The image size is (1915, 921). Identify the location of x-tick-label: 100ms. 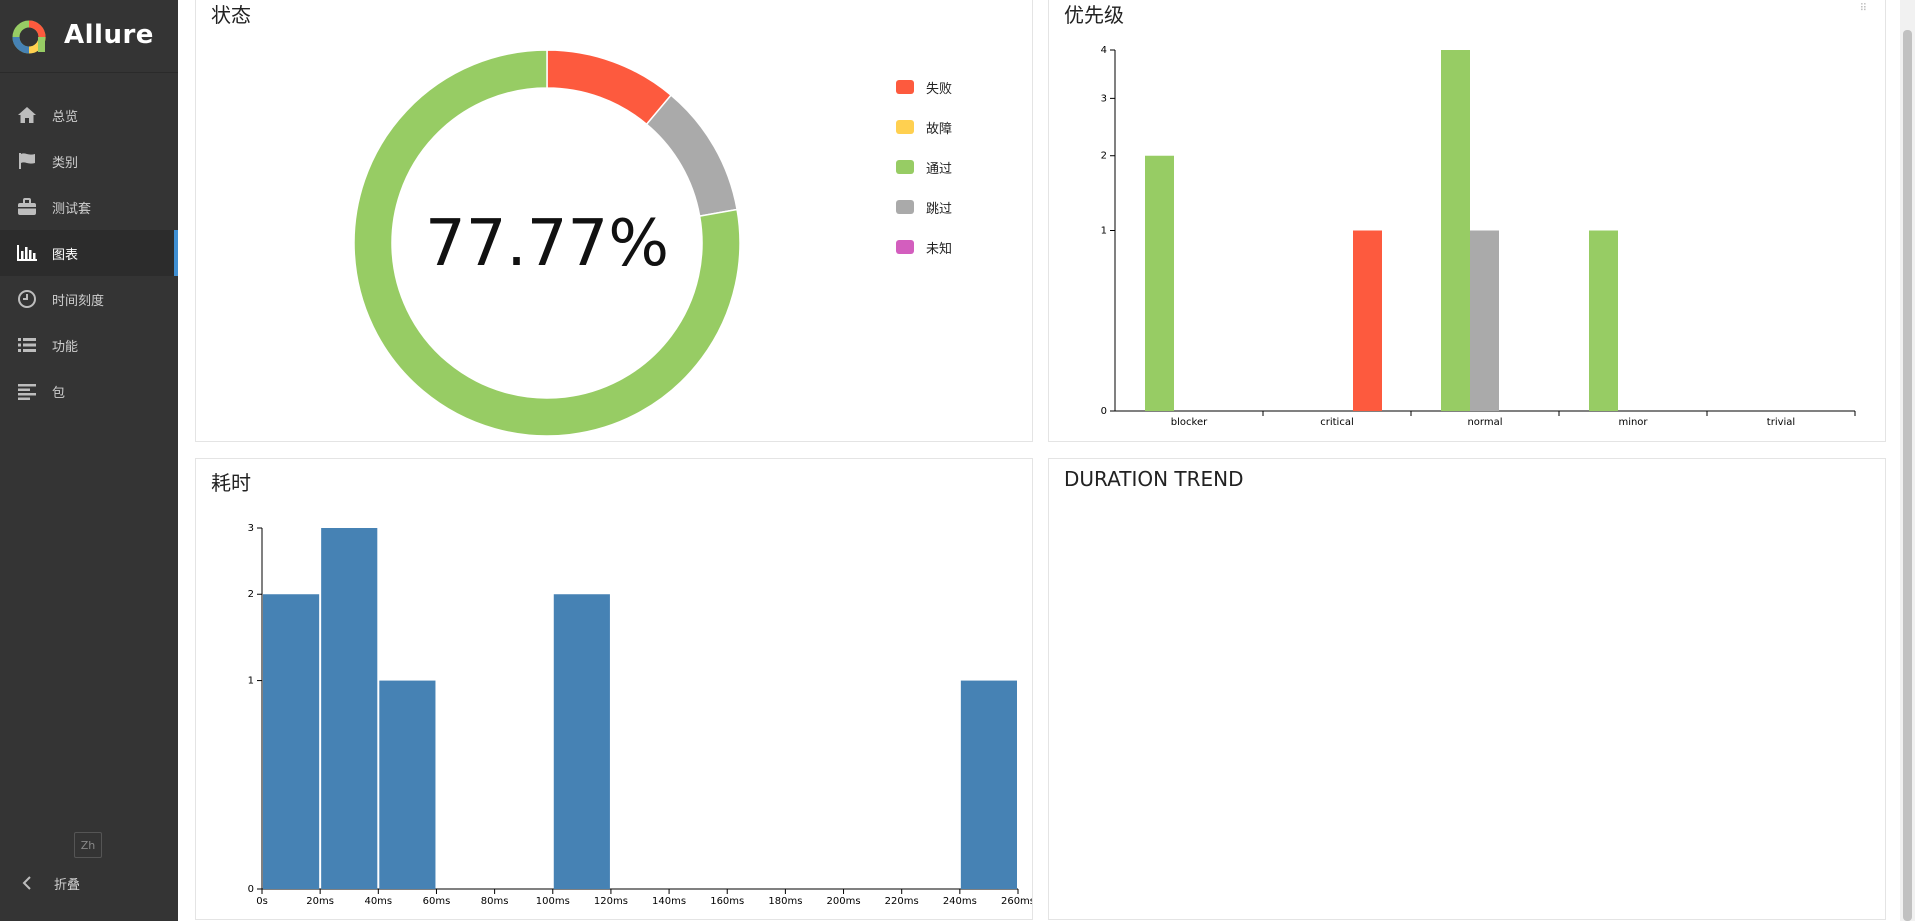
(553, 901).